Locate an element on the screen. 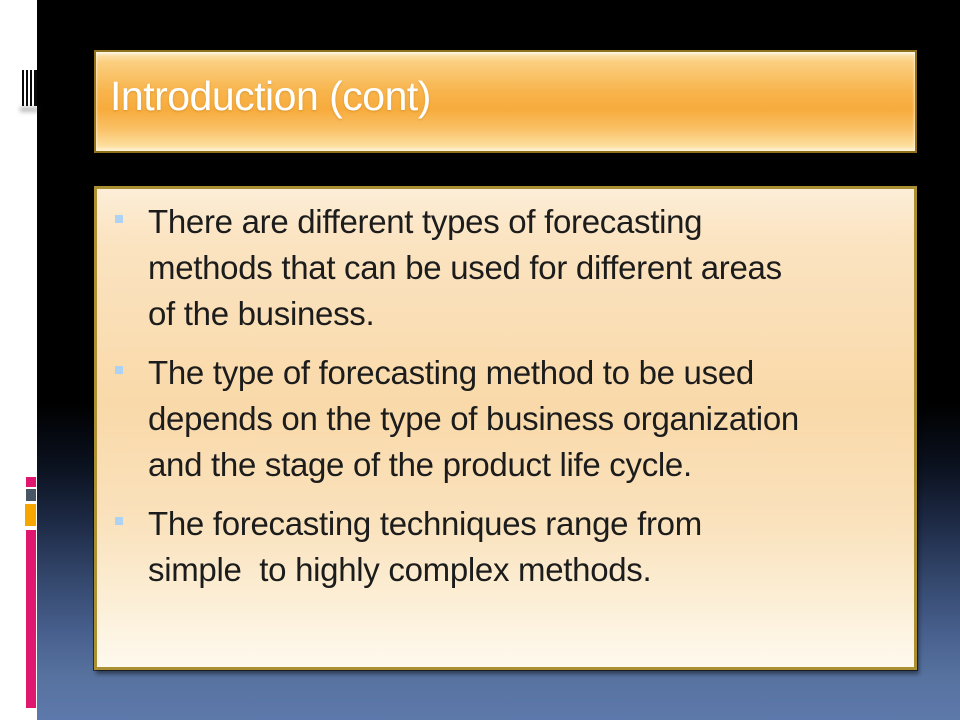 The image size is (960, 720). bullet-text-line: The forecasting techniques range from is located at coordinates (425, 523).